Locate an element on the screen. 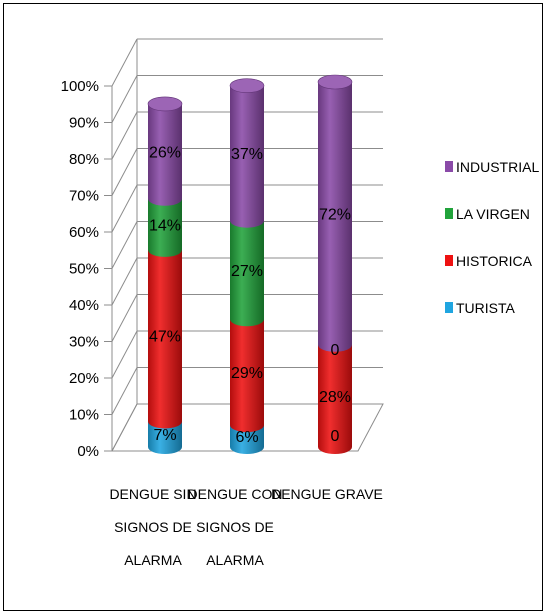 This screenshot has width=548, height=616. legend-label: LA VIRGEN is located at coordinates (493, 214).